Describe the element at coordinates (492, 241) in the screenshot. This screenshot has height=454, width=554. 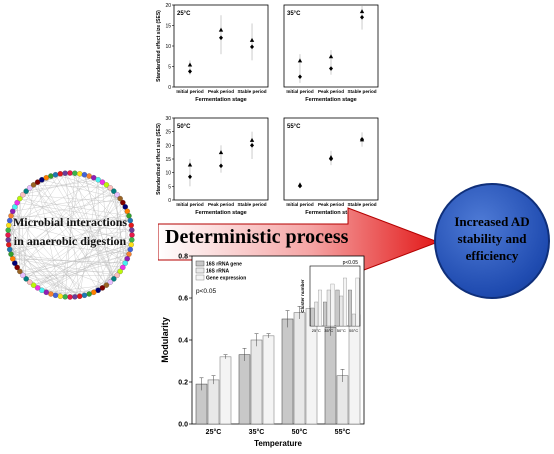
I see `outcome-circle` at that location.